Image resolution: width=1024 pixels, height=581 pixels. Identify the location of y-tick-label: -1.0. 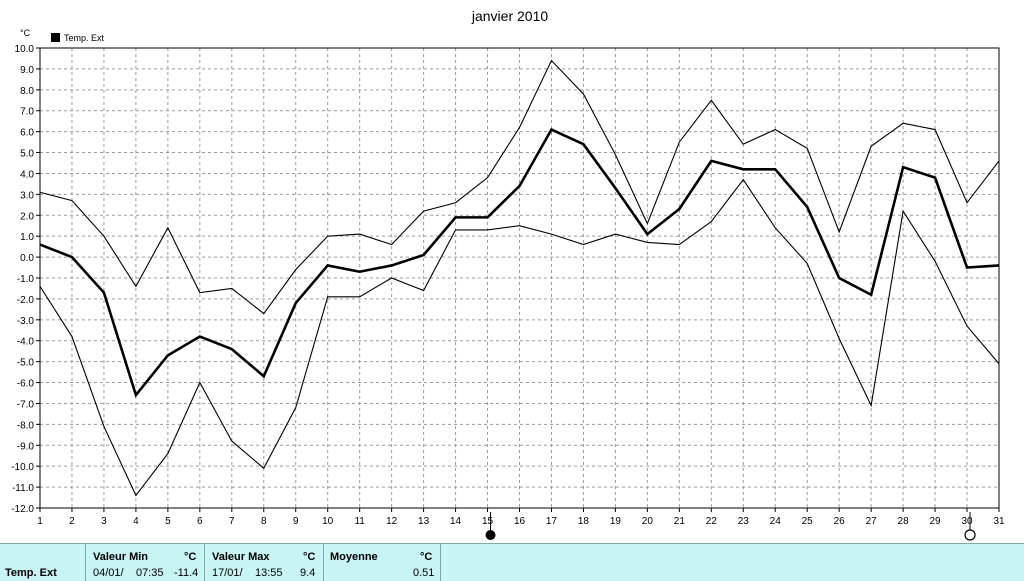
(26, 279).